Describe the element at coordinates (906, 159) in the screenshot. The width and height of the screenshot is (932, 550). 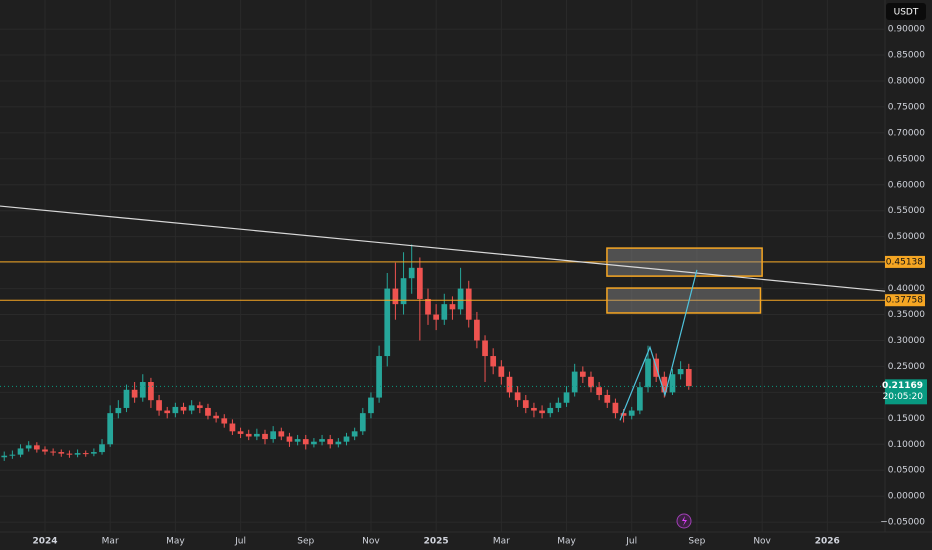
I see `y-tick-label: 0.65000` at that location.